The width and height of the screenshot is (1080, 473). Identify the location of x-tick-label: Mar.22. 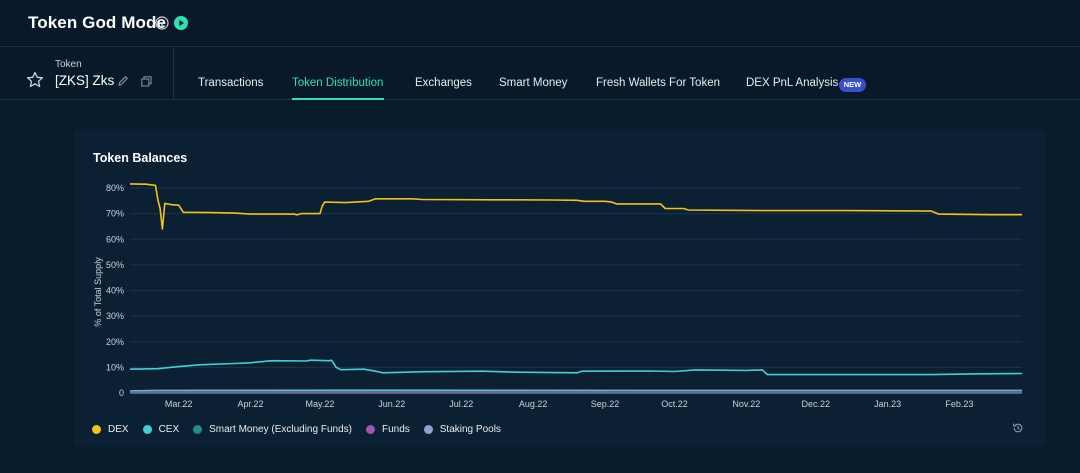
(179, 404).